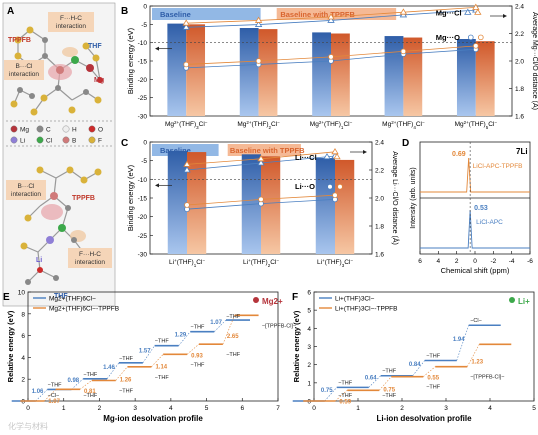  I want to click on tppfb-label-bottom: TPPFB, so click(83, 198).